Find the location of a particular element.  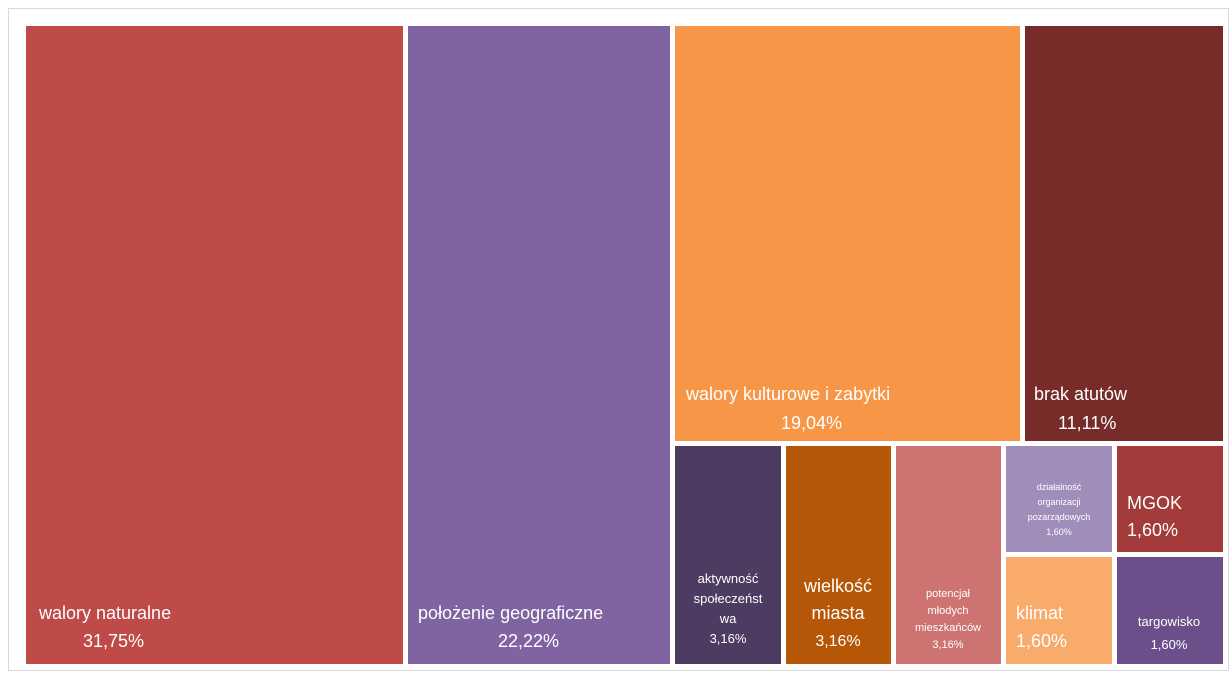

tile-label-polozenie-geograficzne: położenie geograficzne 22,22% is located at coordinates (510, 627).